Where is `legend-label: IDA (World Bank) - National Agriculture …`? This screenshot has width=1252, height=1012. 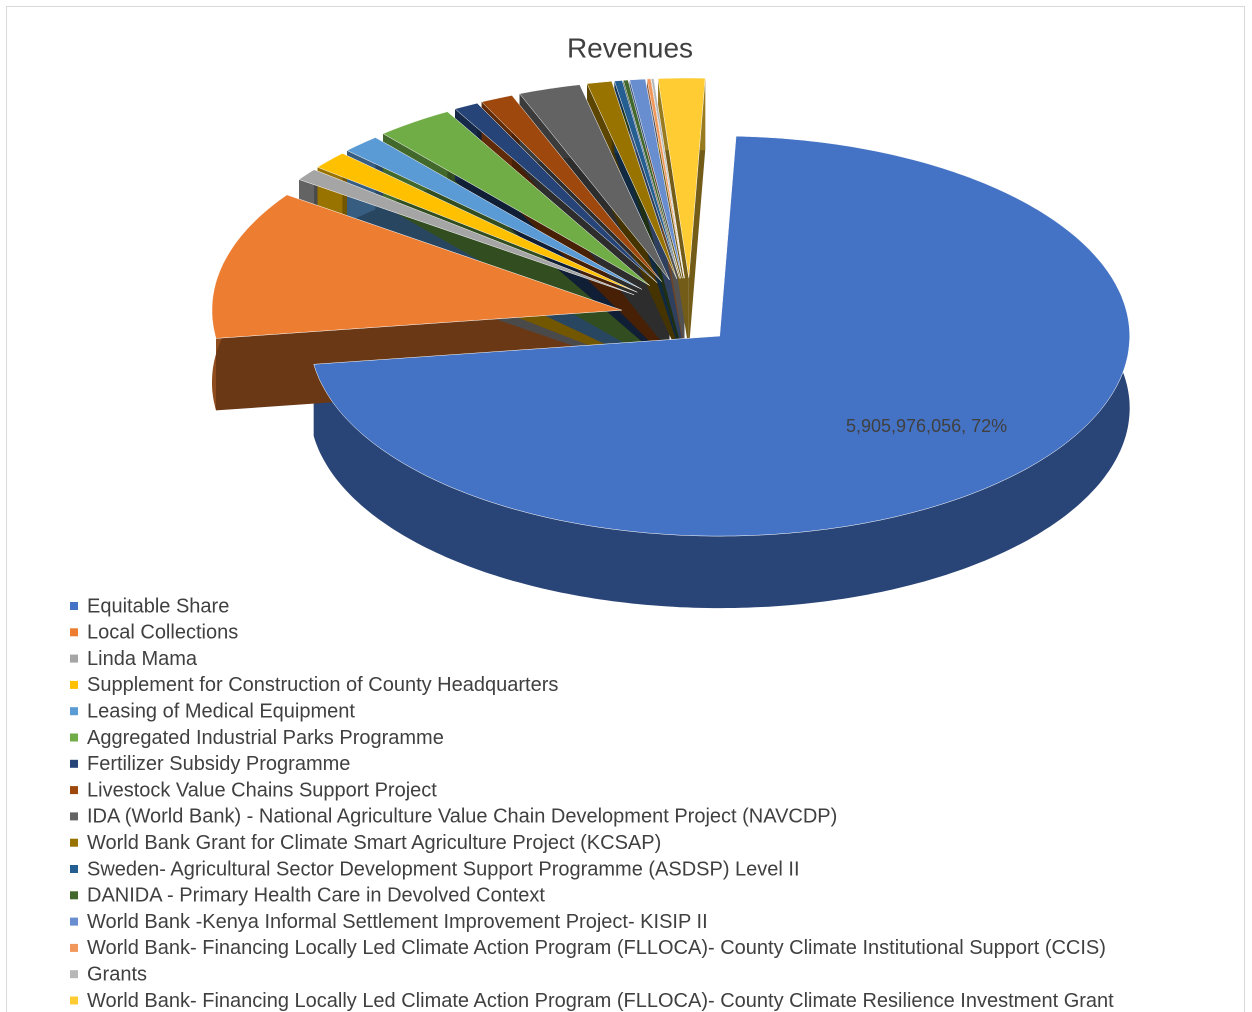
legend-label: IDA (World Bank) - National Agriculture … is located at coordinates (462, 817).